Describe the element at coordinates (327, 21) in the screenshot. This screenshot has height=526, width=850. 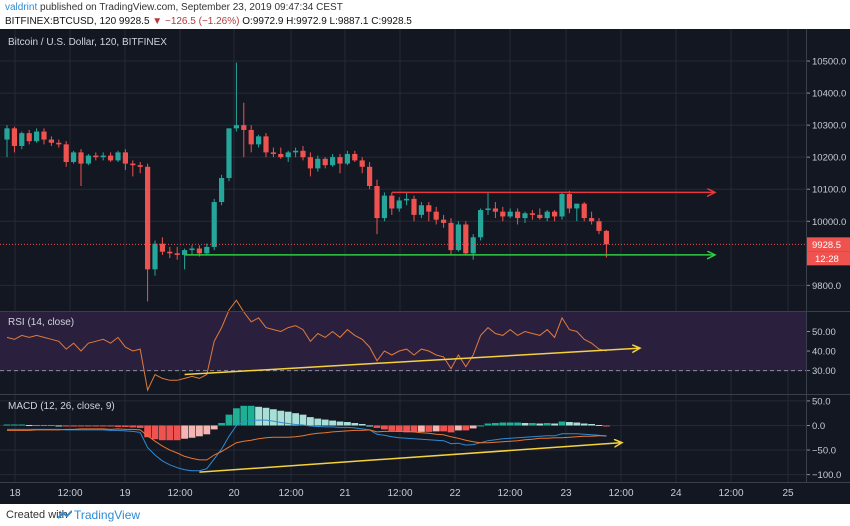
I see `ohlc-values: O:9972.9 H:9972.9 L:9887.1 C:9928.5` at that location.